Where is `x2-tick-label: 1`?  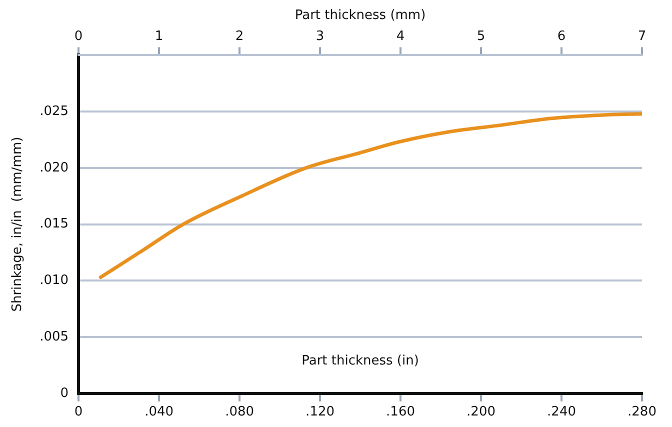 x2-tick-label: 1 is located at coordinates (159, 36).